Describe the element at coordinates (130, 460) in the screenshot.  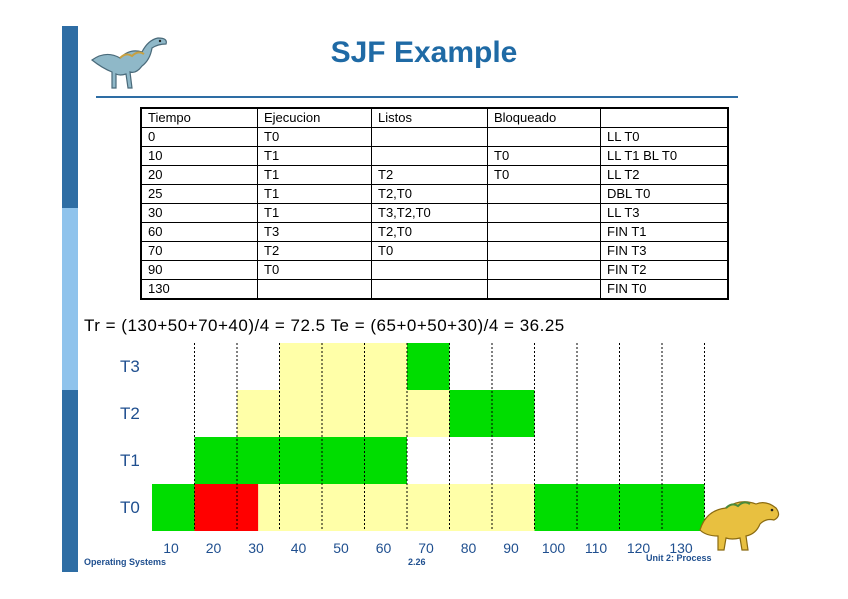
I see `gantt-task-label: T1` at that location.